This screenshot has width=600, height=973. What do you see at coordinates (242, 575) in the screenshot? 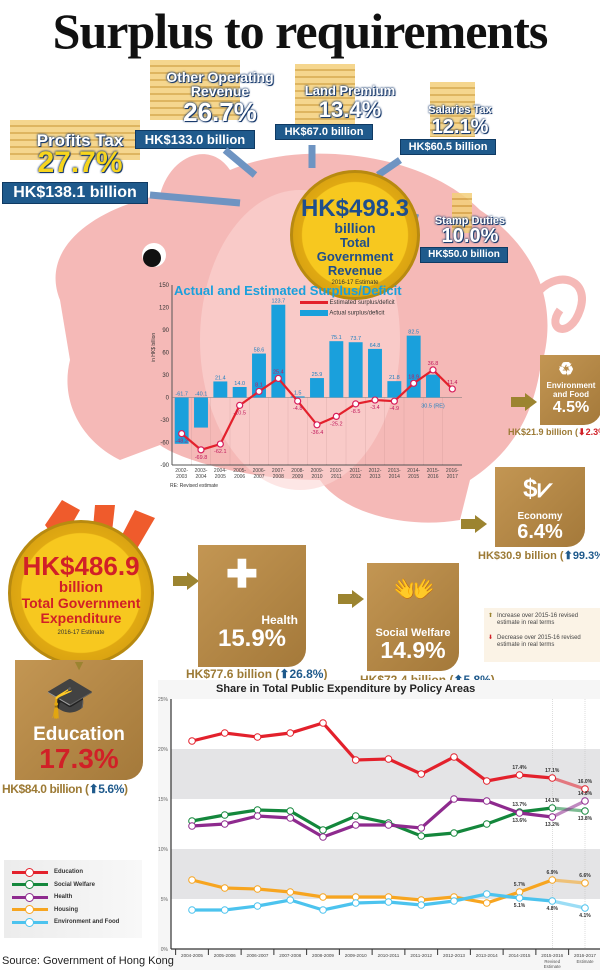
I see `medical-kit-icon: ✚` at bounding box center [242, 575].